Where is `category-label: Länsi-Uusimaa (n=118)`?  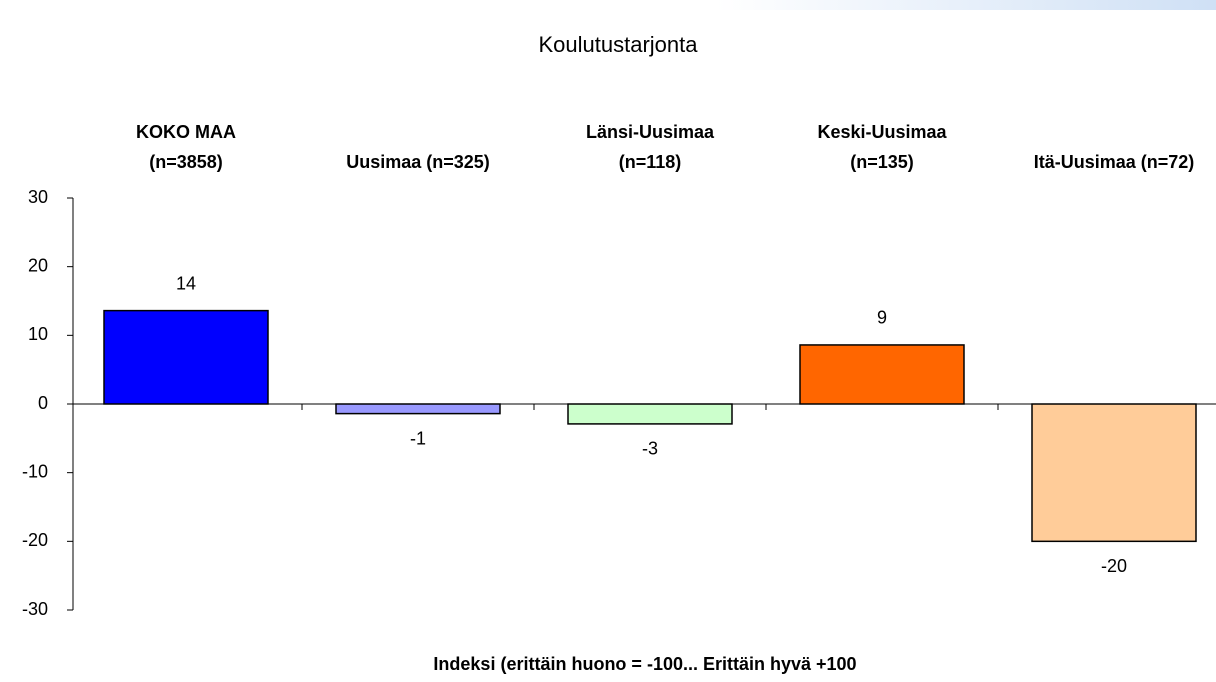 category-label: Länsi-Uusimaa (n=118) is located at coordinates (650, 147).